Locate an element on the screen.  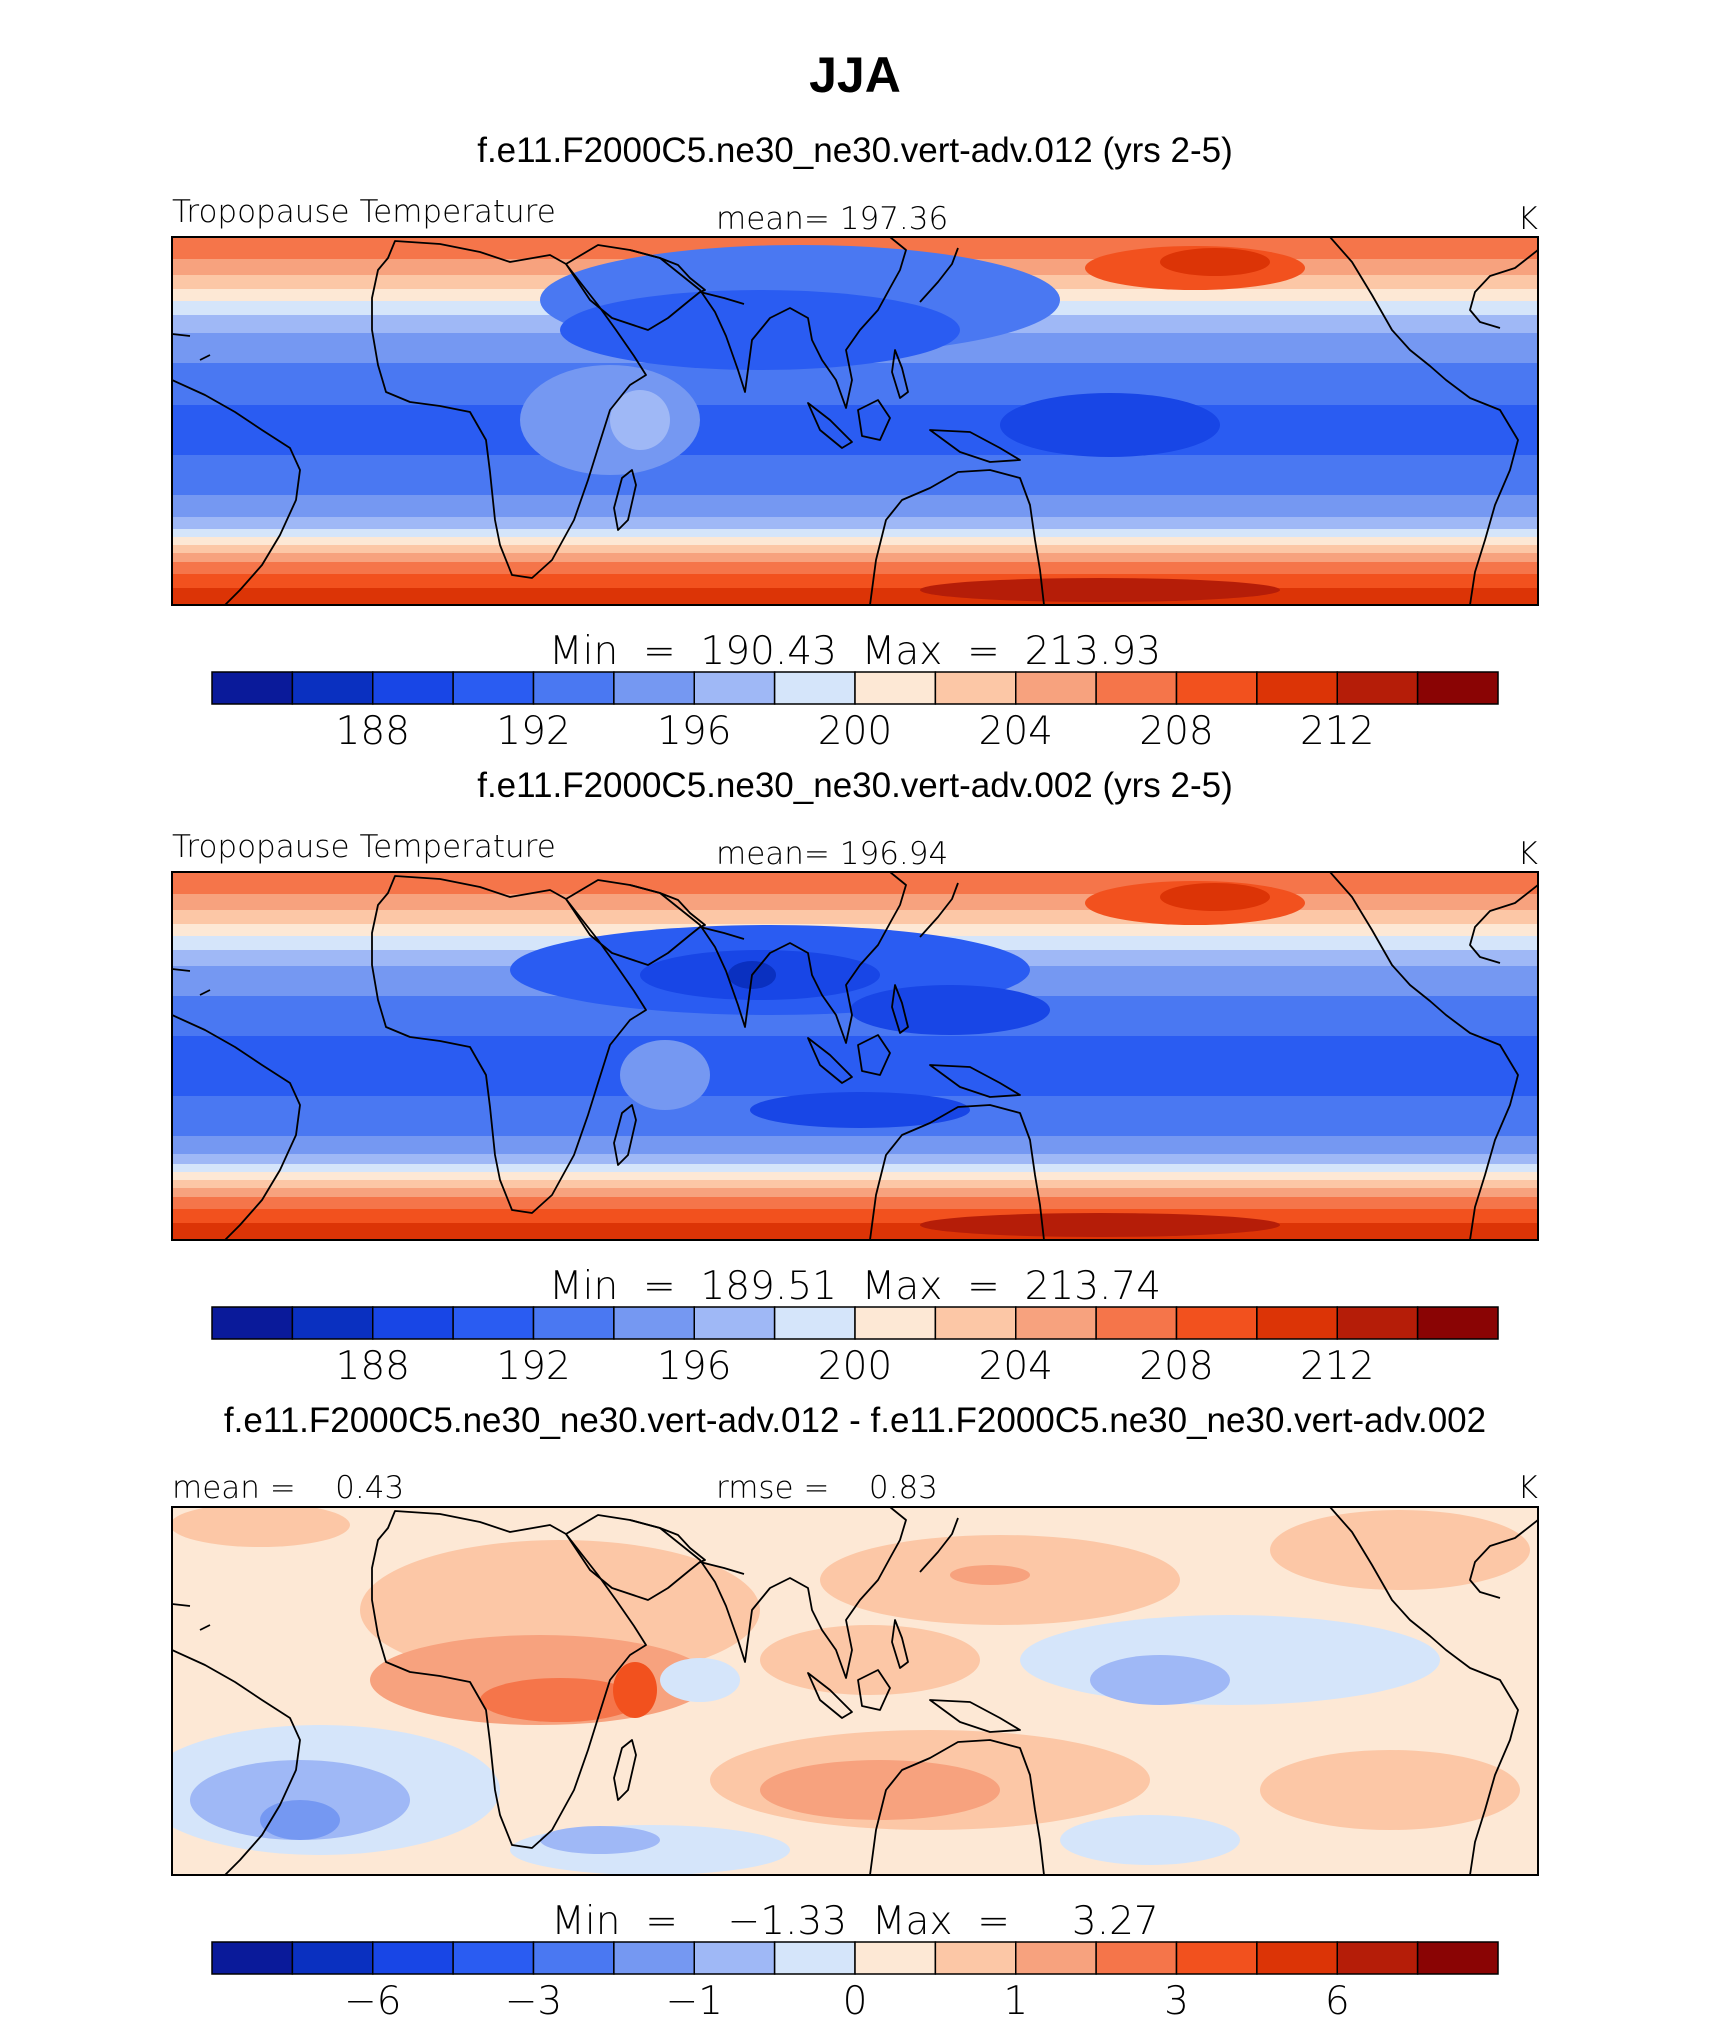
panel-2-colorbar-tick-label: 204 is located at coordinates (1016, 1366).